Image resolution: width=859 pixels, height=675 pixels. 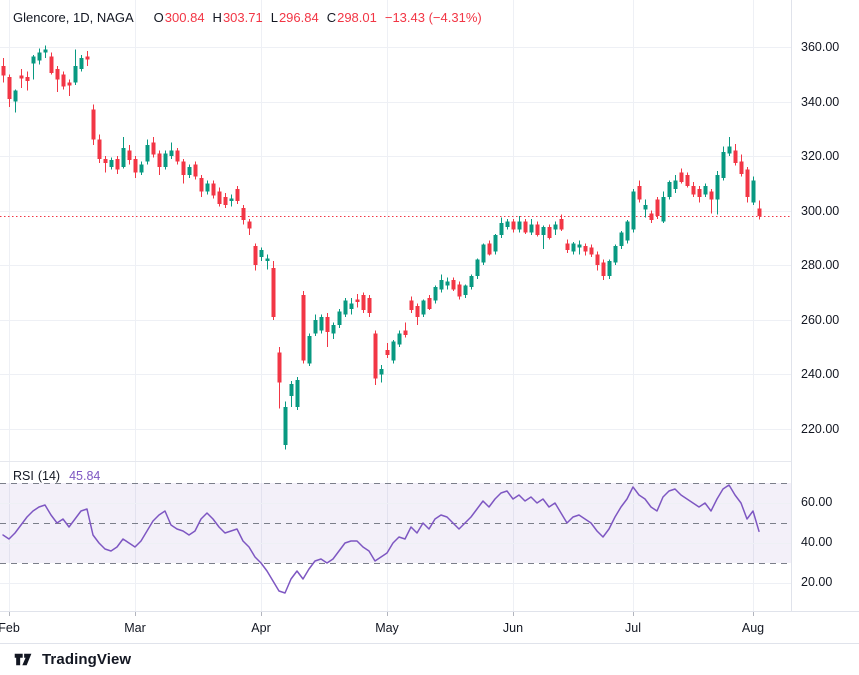 What do you see at coordinates (820, 320) in the screenshot?
I see `price-tick-label: 260.00` at bounding box center [820, 320].